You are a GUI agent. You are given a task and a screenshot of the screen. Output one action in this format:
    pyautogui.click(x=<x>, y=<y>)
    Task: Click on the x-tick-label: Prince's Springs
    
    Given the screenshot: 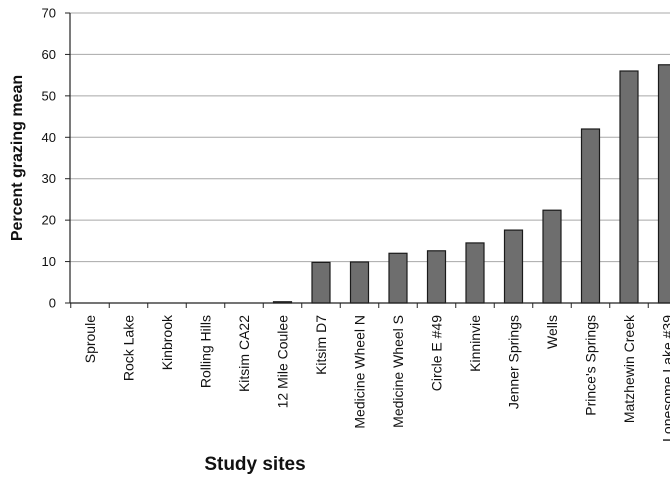 What is the action you would take?
    pyautogui.click(x=591, y=365)
    